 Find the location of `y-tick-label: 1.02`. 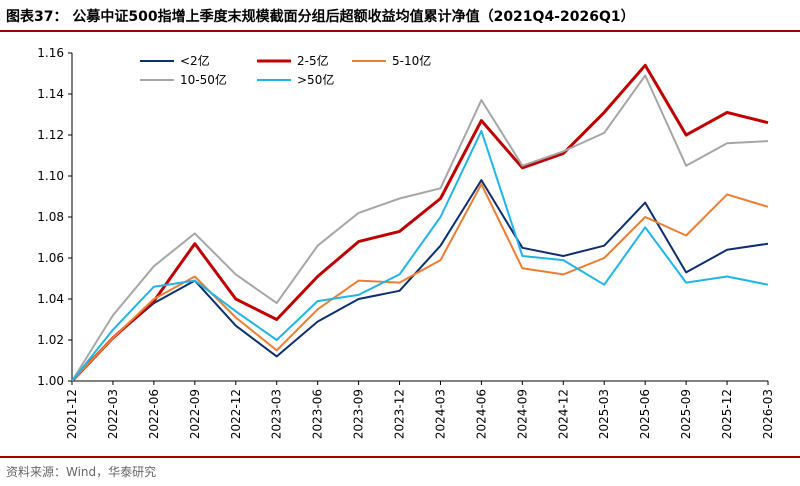

y-tick-label: 1.02 is located at coordinates (50, 340).